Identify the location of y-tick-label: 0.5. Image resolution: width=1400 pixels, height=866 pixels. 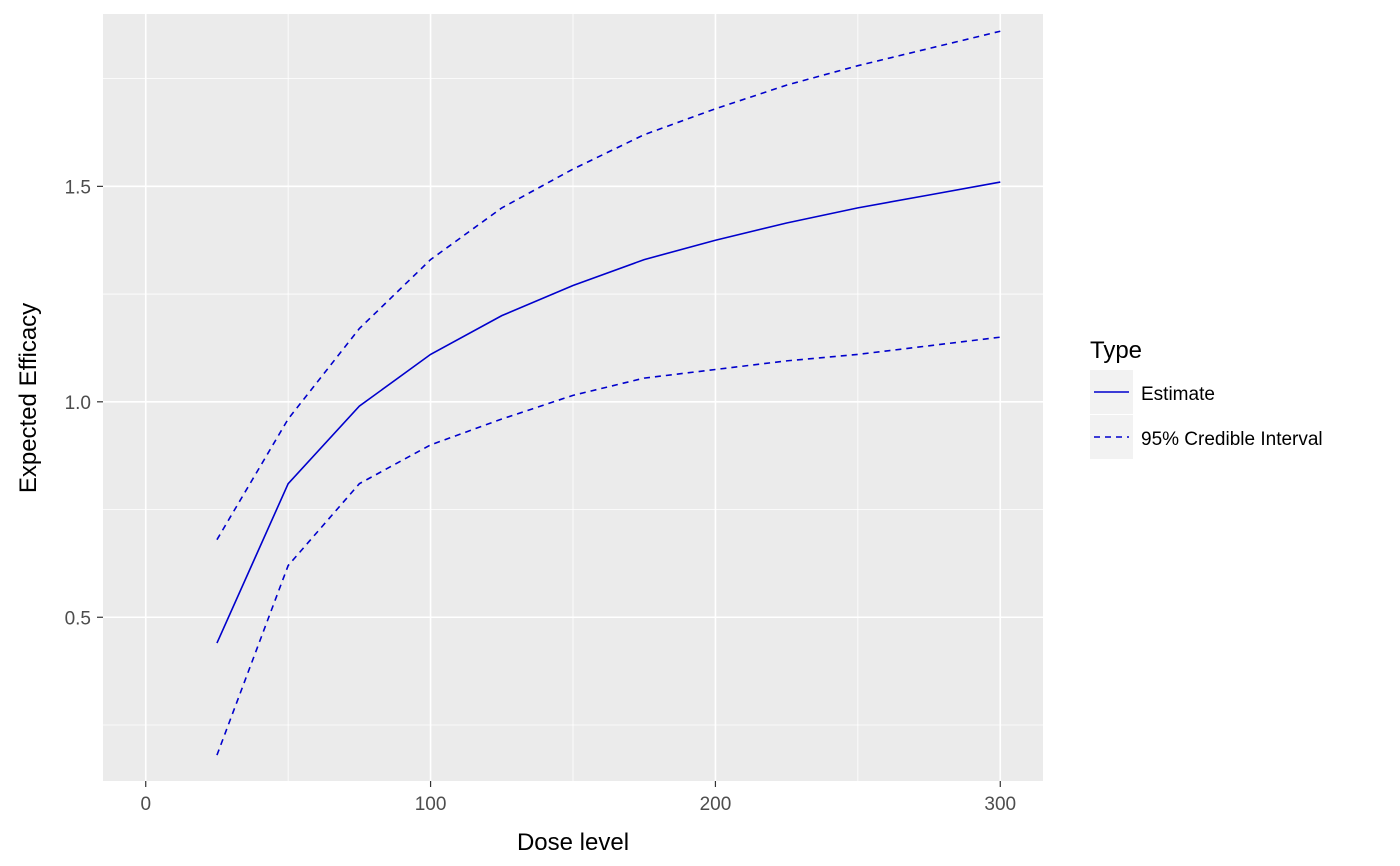
(78, 618).